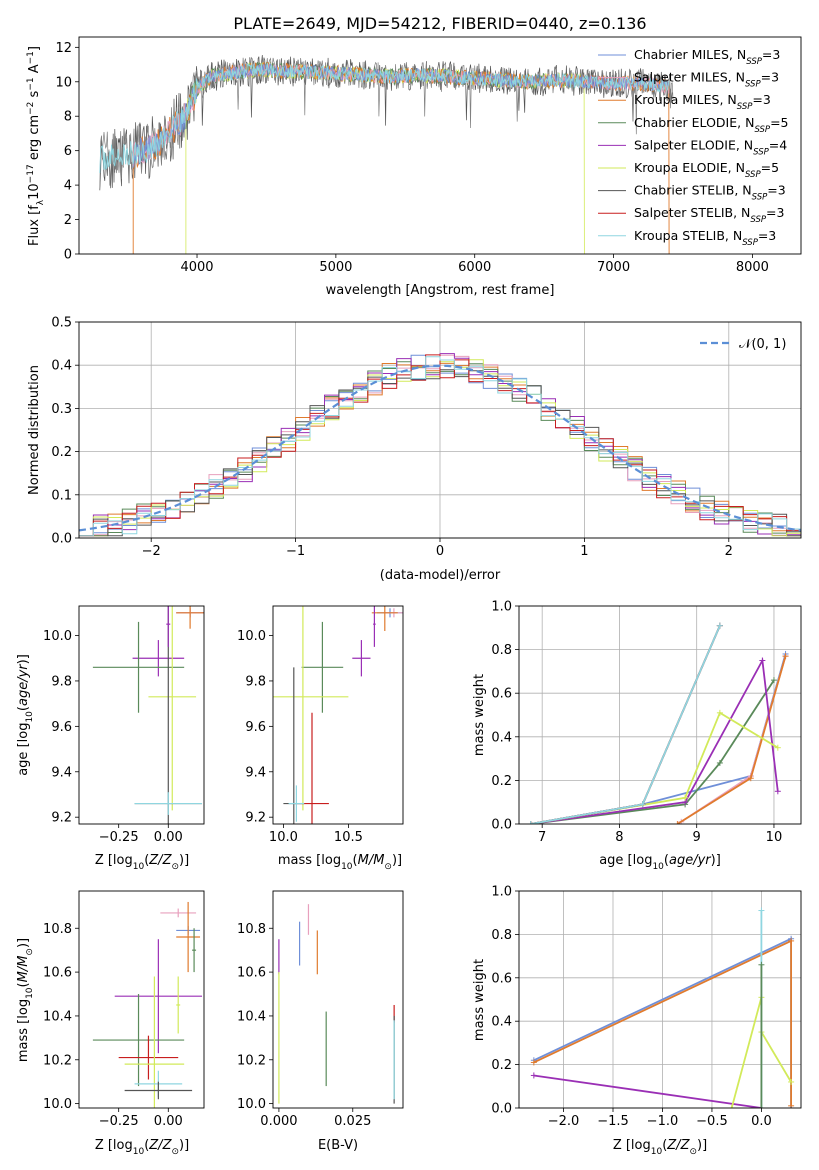  What do you see at coordinates (710, 193) in the screenshot?
I see `legend-entry: Chabrier STELIB, NSSP=3` at bounding box center [710, 193].